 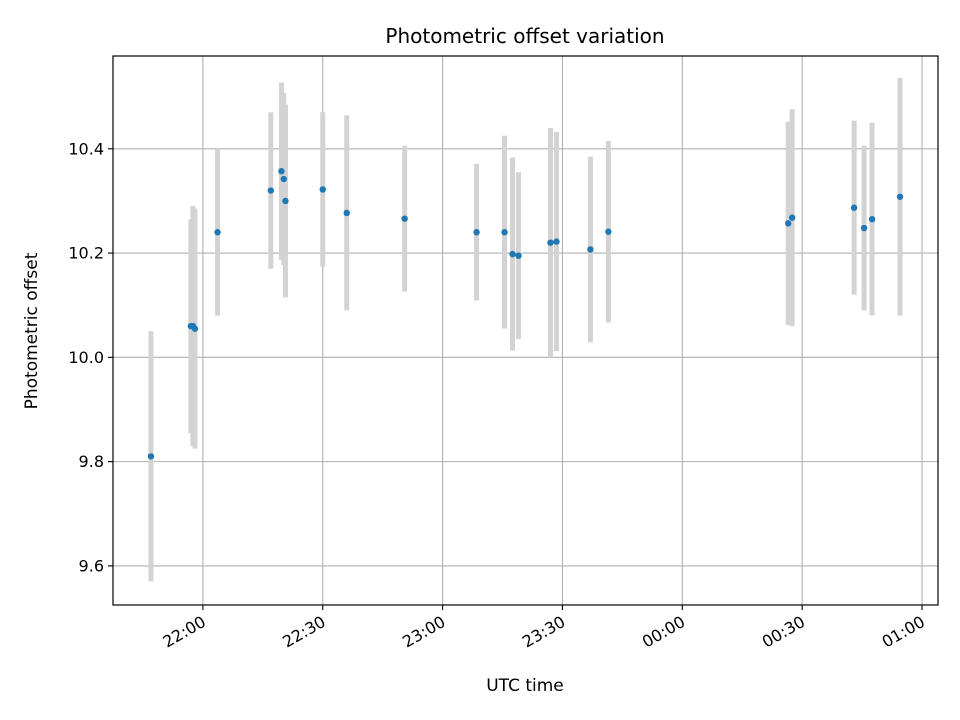 I want to click on chart-title: Photometric offset variation, so click(x=524, y=36).